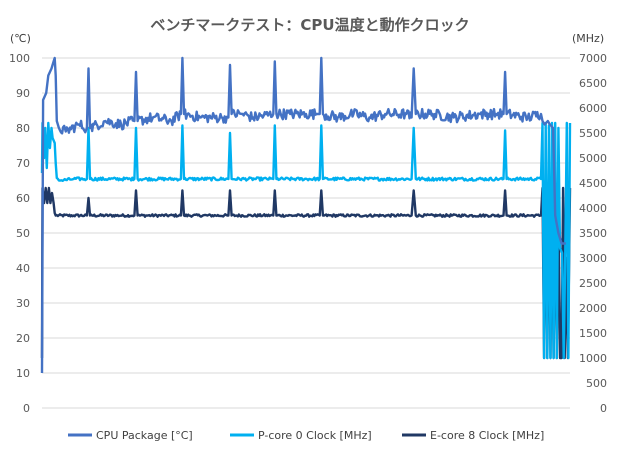 This screenshot has width=620, height=454. What do you see at coordinates (23, 373) in the screenshot?
I see `y-left-tick-label: 10` at bounding box center [23, 373].